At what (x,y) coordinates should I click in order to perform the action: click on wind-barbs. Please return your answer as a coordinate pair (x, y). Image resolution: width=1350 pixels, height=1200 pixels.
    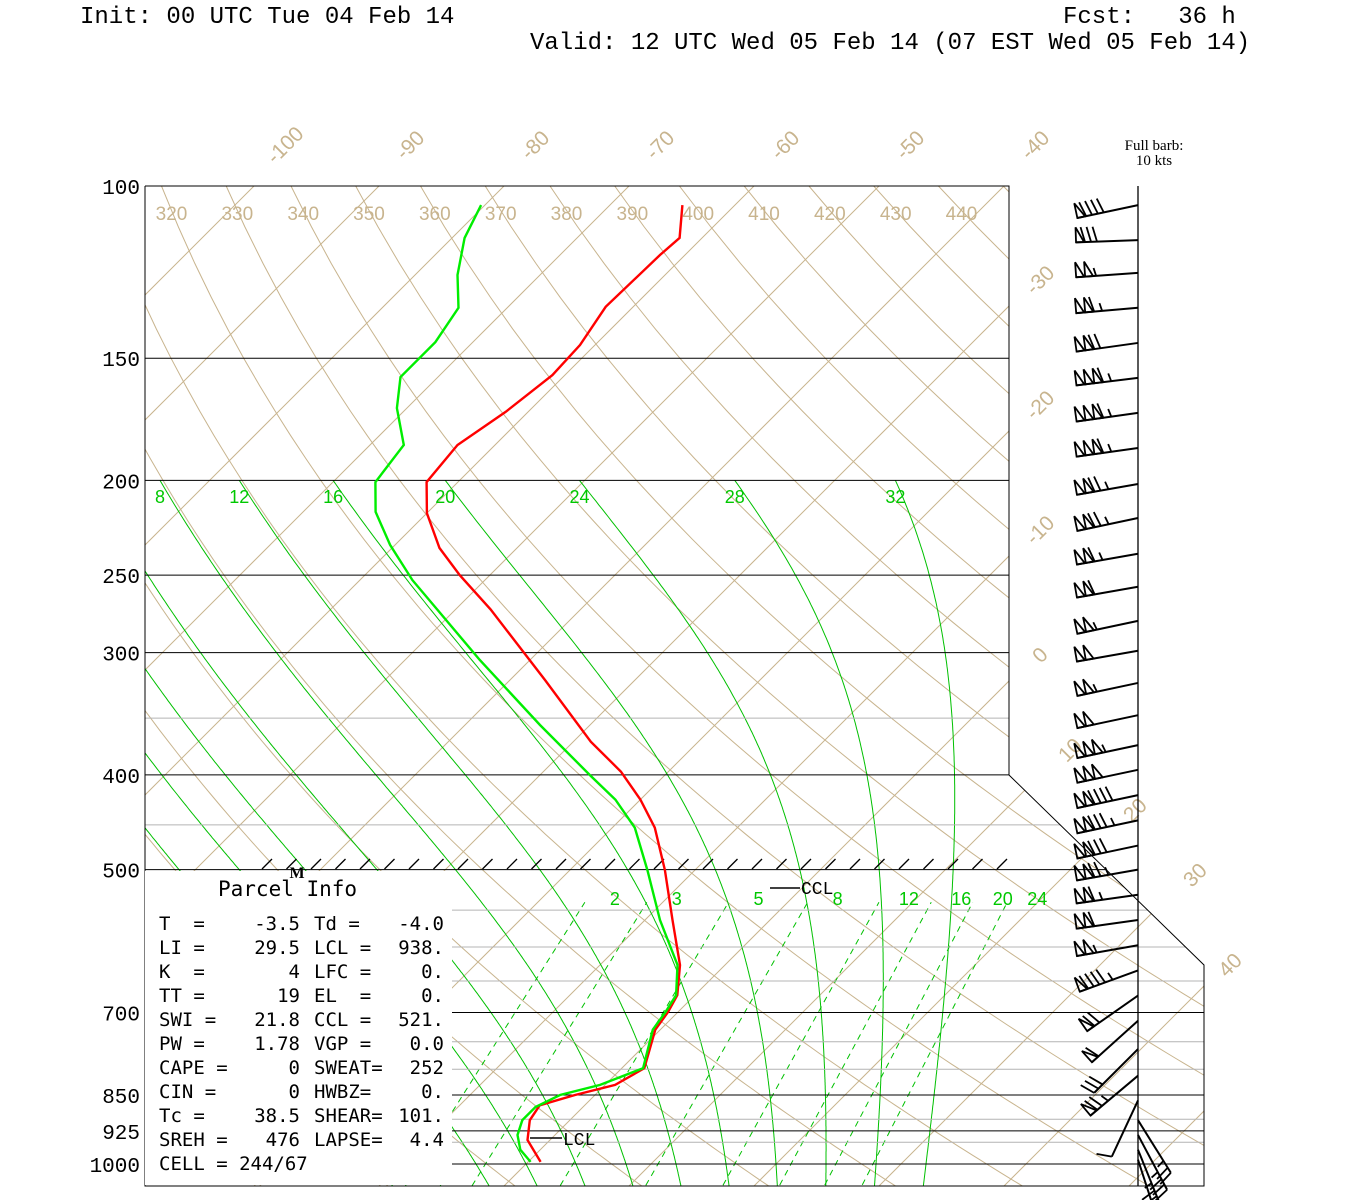
    Looking at the image, I should click on (1122, 693).